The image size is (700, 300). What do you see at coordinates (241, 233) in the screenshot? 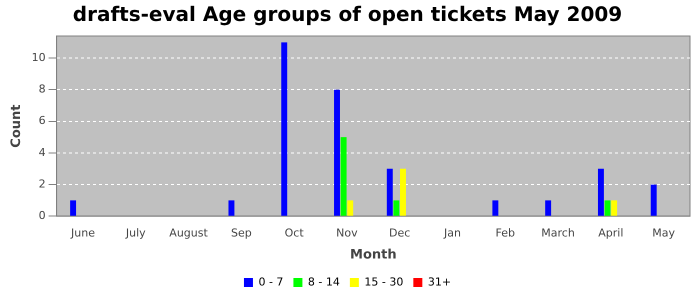
I see `x-tick-label: Sep` at bounding box center [241, 233].